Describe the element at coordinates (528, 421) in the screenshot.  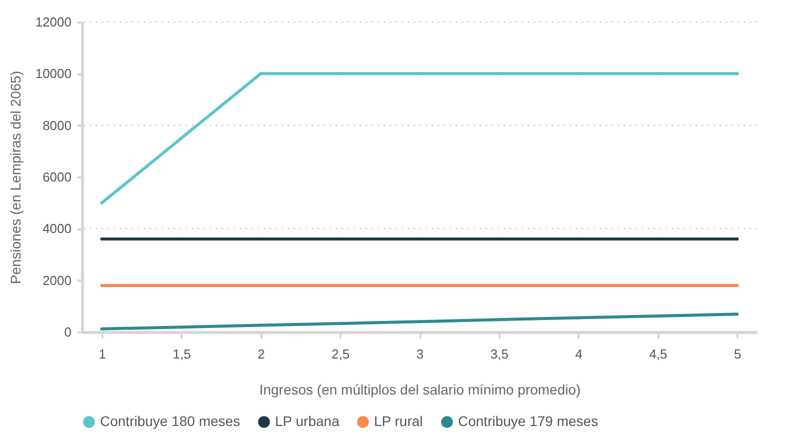
I see `legend-label: Contribuye 179 meses` at that location.